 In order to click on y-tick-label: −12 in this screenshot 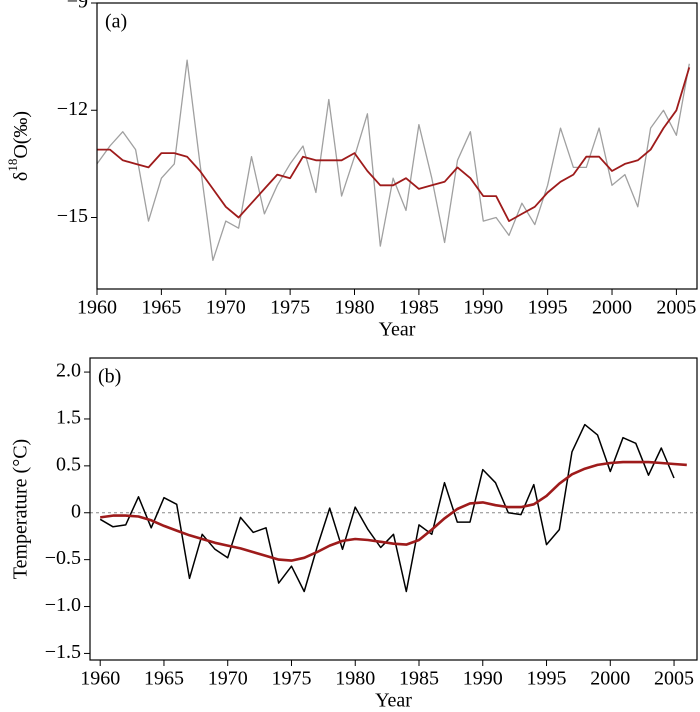, I will do `click(72, 109)`.